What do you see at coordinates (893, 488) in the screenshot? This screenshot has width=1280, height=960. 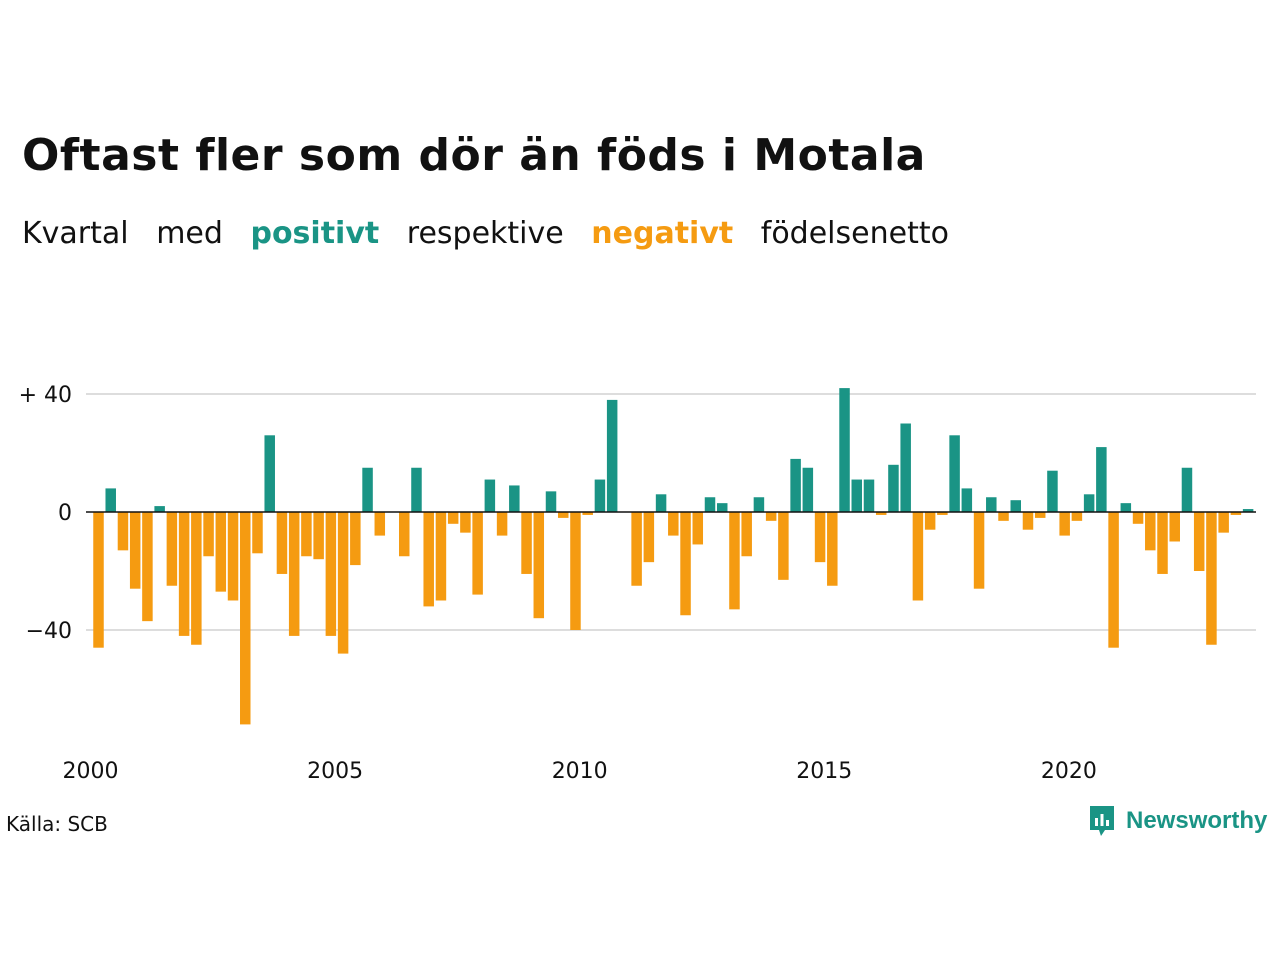 I see `bar-2016-k2` at bounding box center [893, 488].